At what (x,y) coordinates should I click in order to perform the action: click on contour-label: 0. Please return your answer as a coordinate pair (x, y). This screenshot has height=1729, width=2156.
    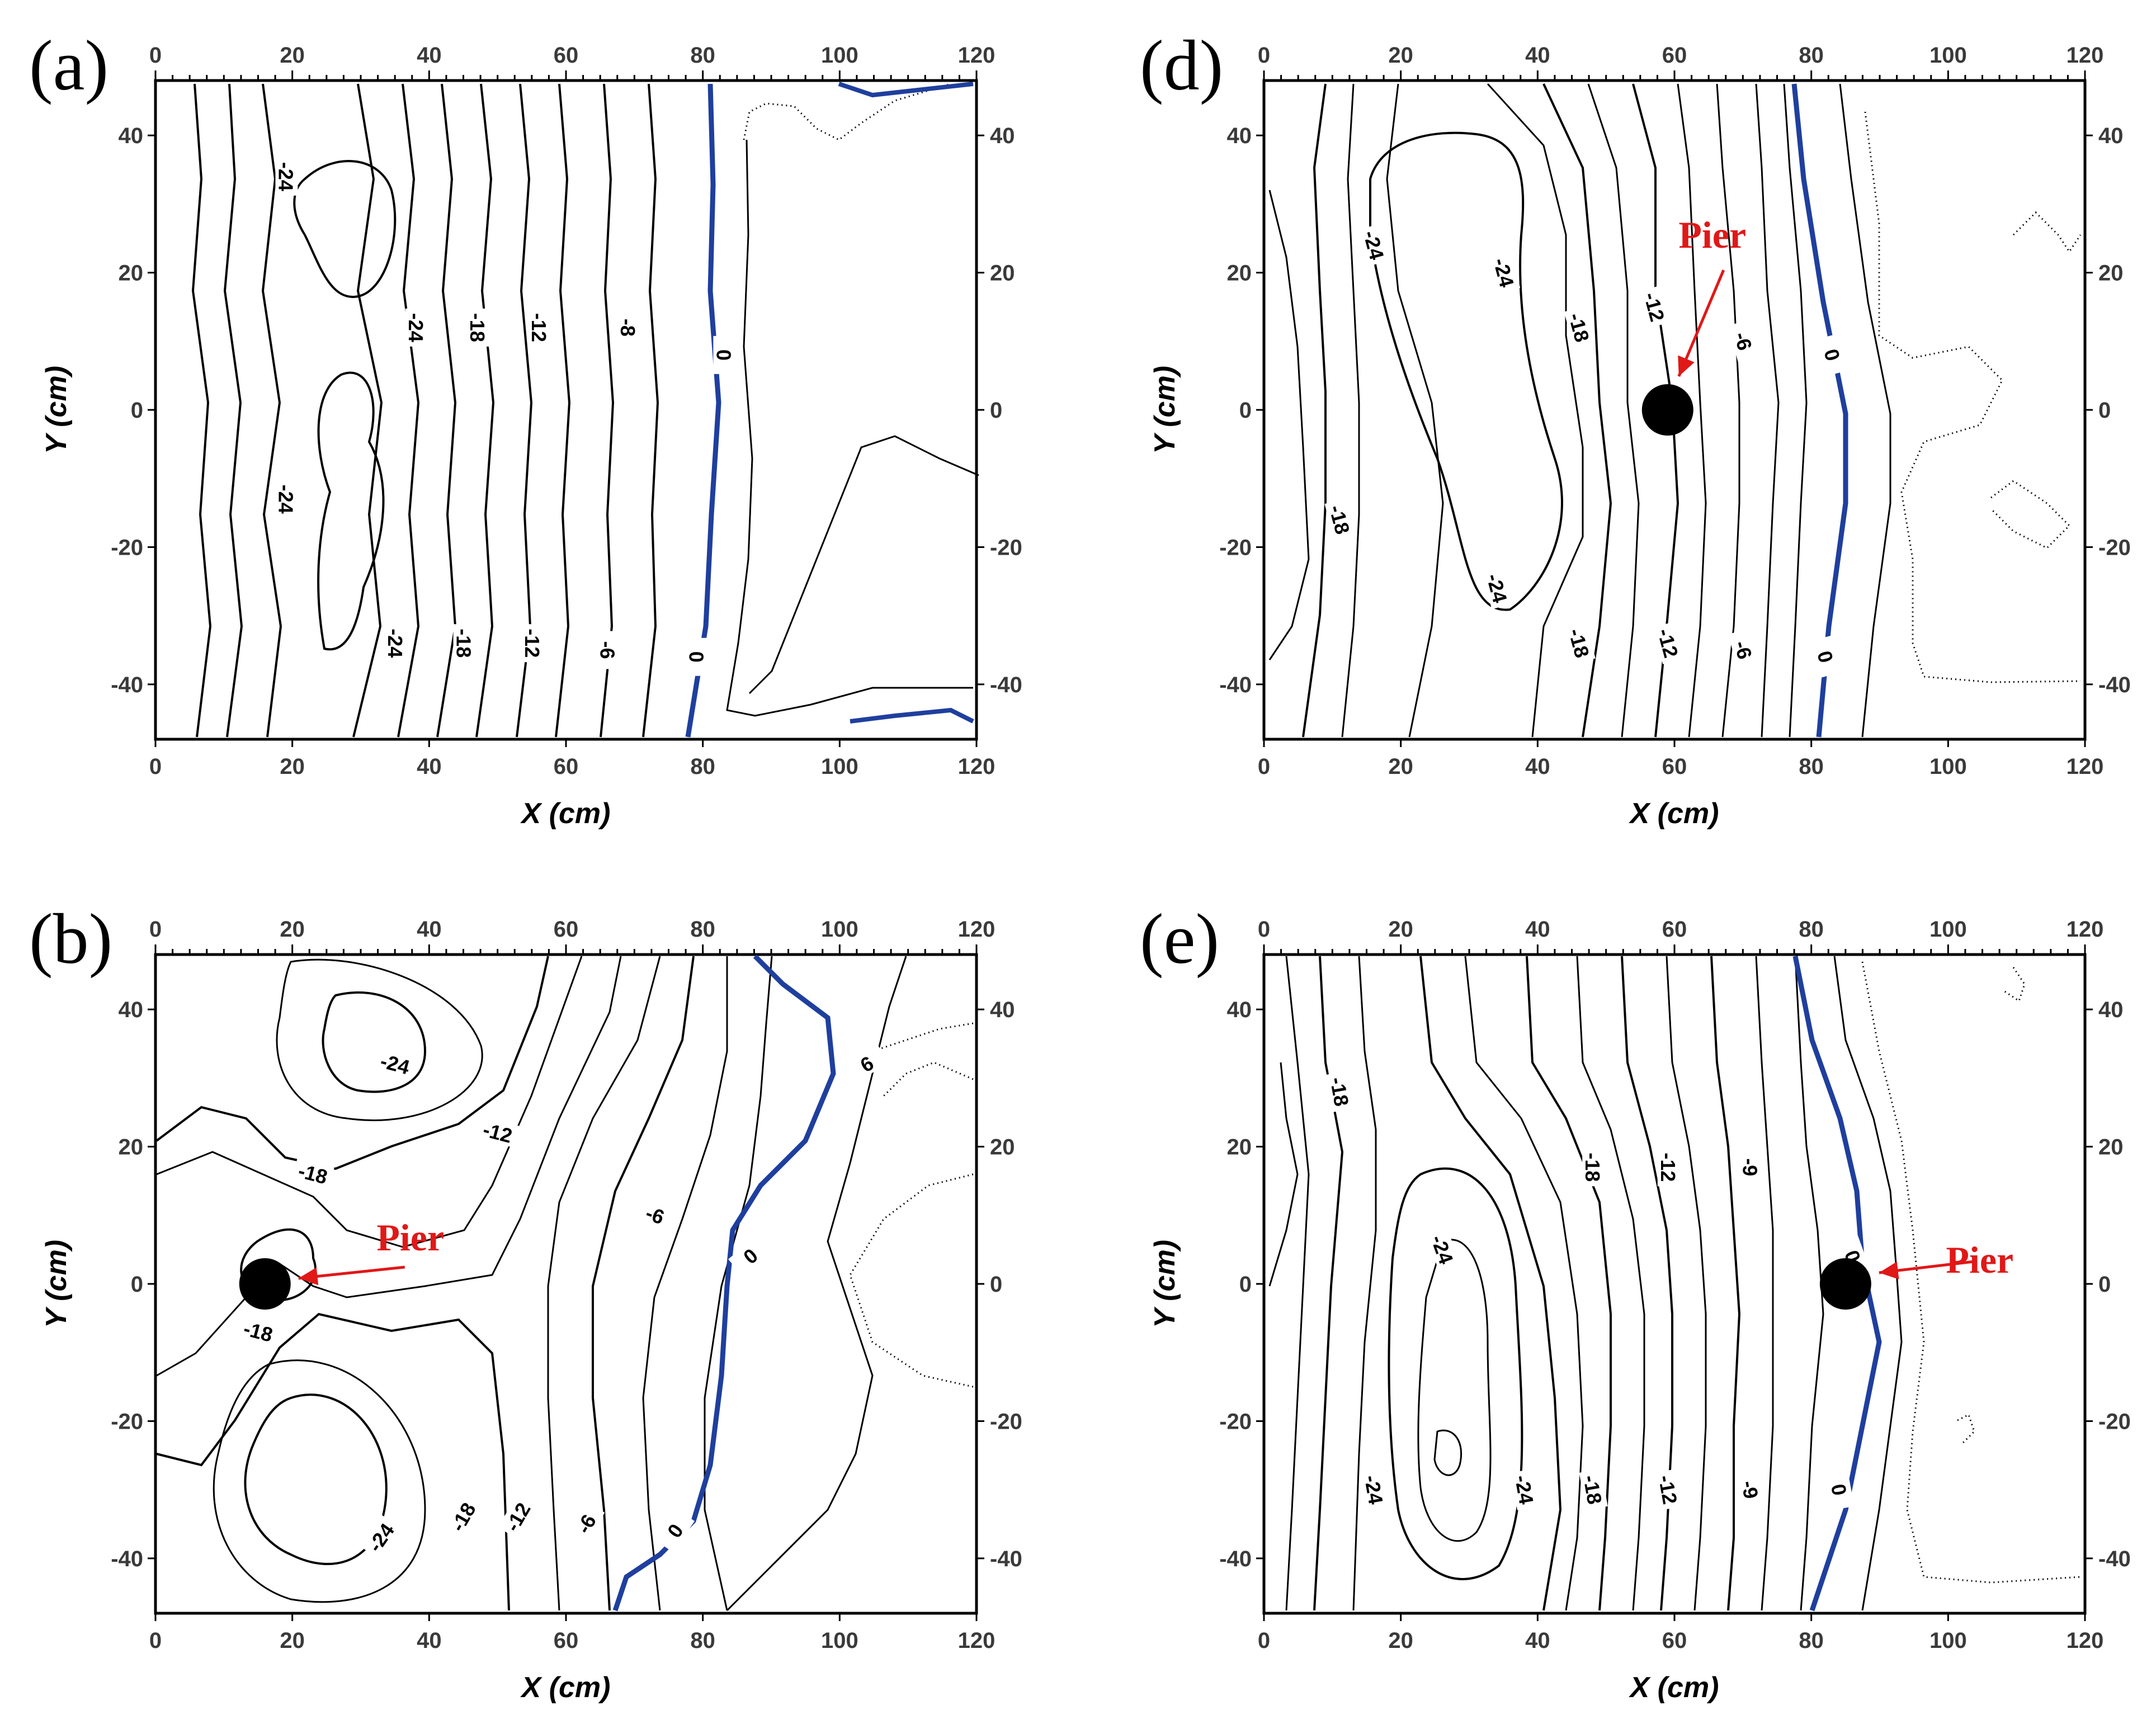
    Looking at the image, I should click on (696, 657).